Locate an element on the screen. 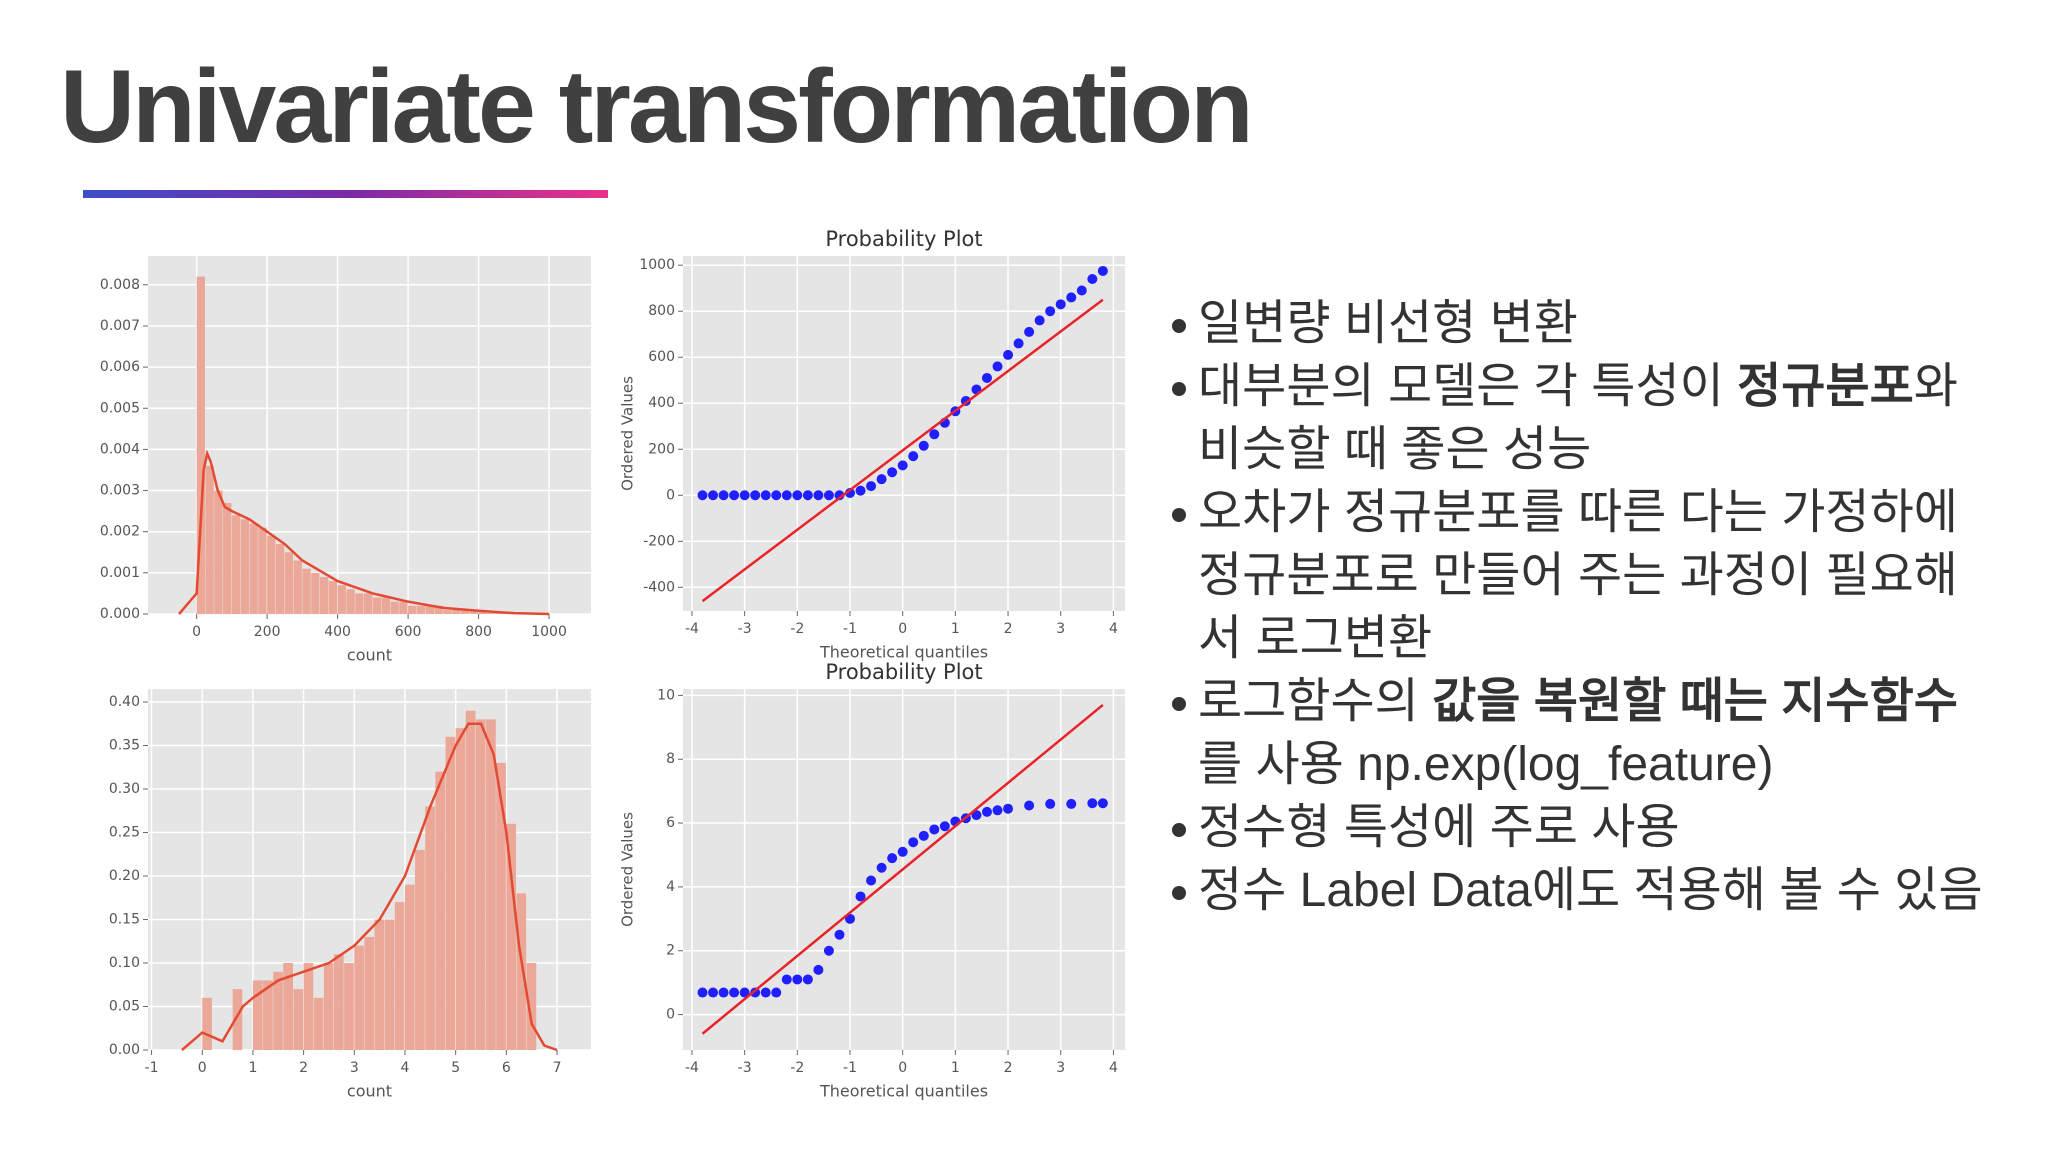 The image size is (2048, 1152). y-tick-label: 0.20 is located at coordinates (124, 876).